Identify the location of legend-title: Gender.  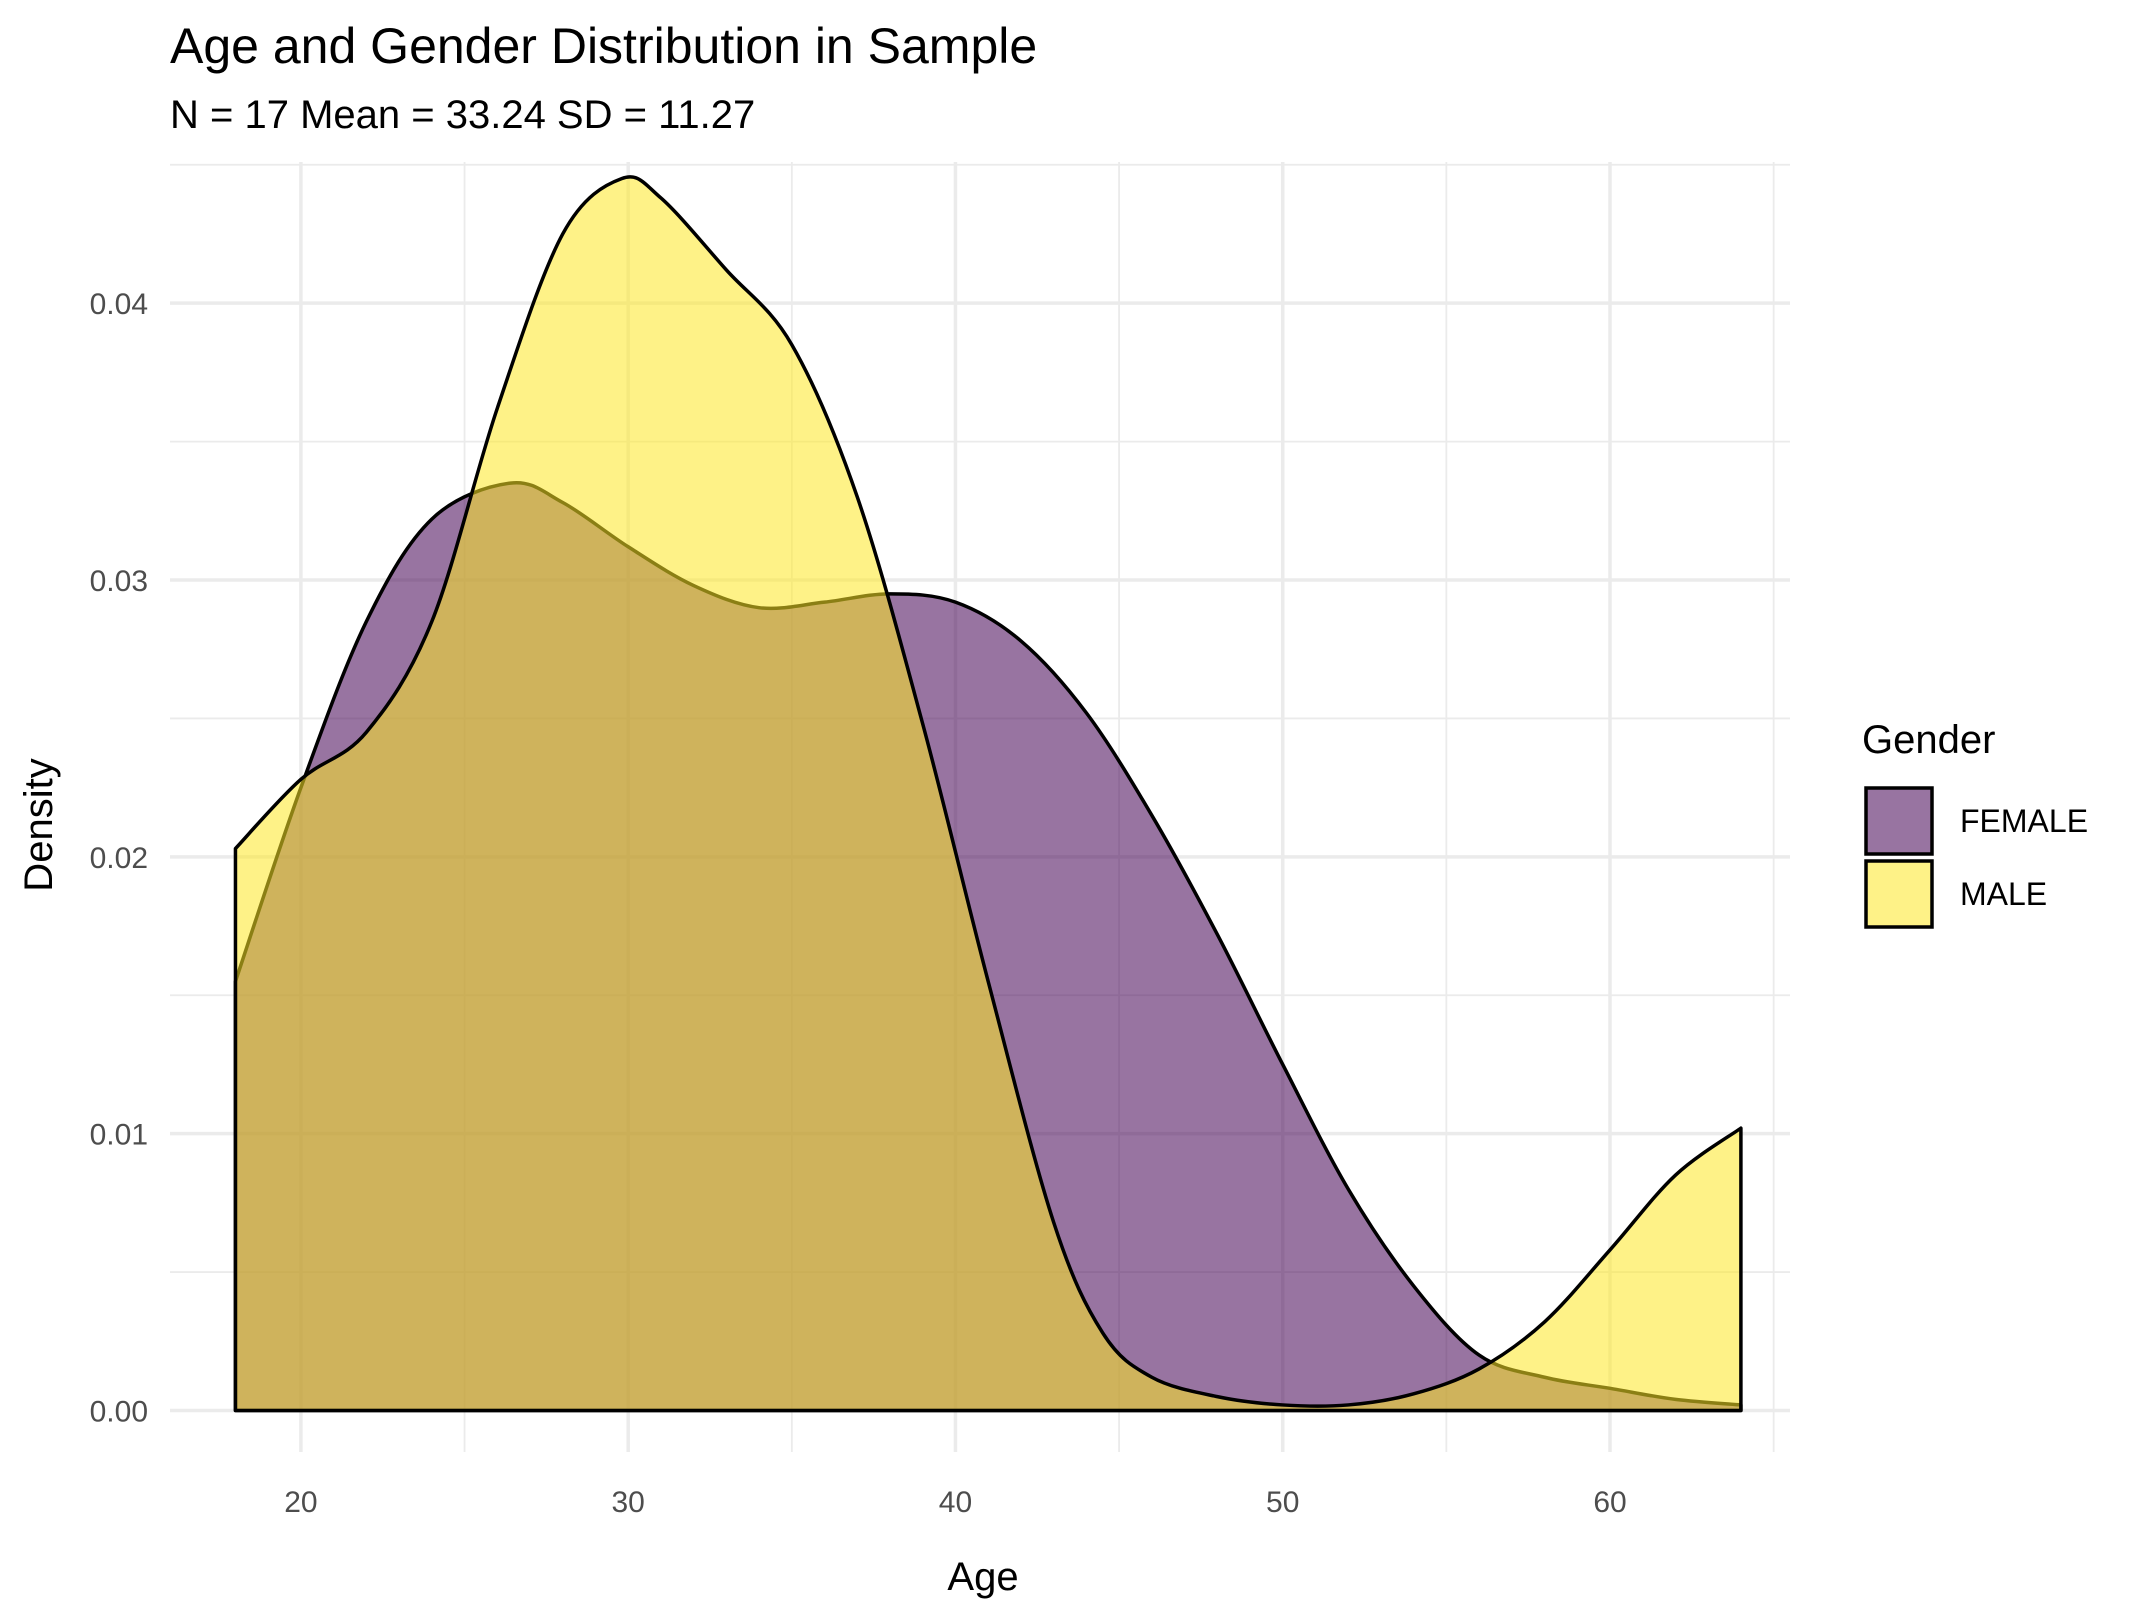
(1928, 740).